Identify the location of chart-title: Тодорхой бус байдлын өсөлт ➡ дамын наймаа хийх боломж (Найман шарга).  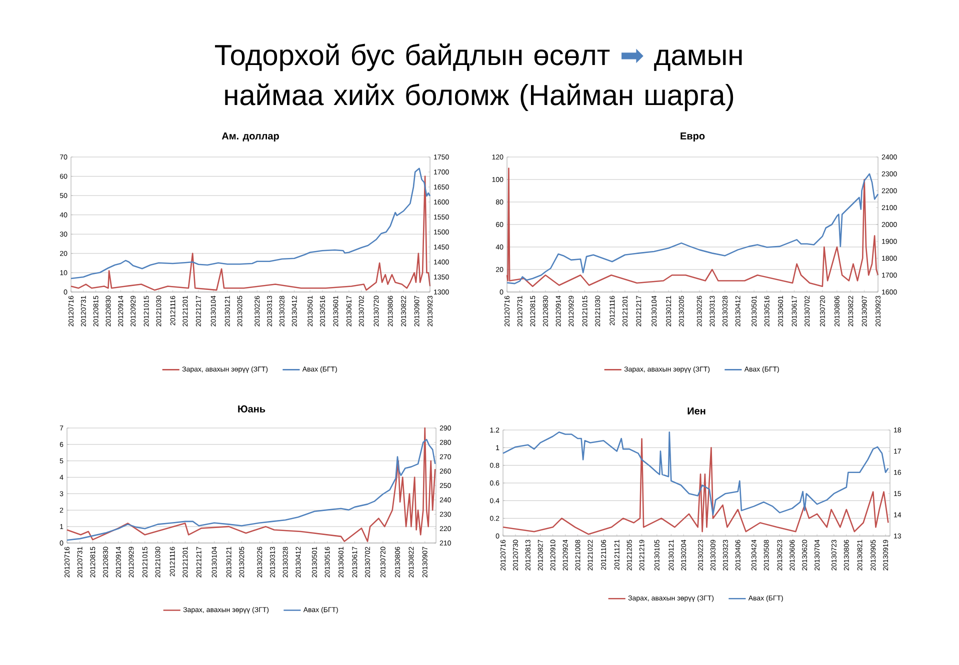
(478, 78).